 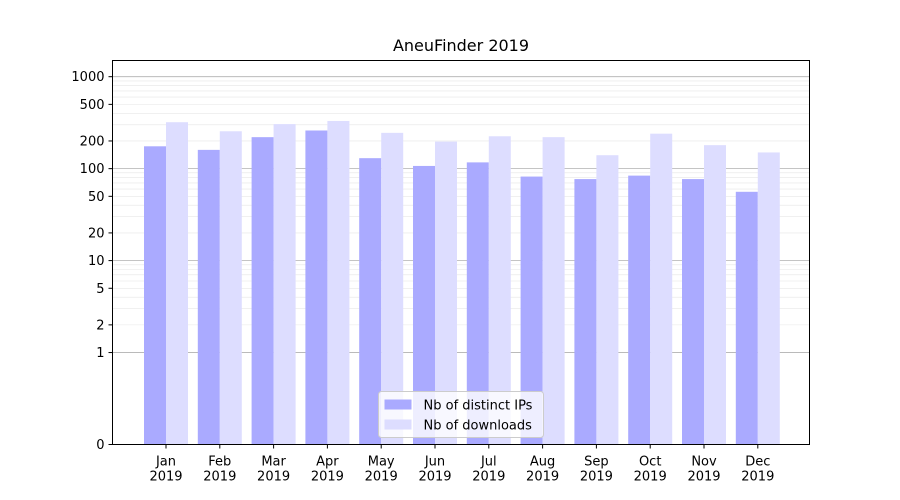 What do you see at coordinates (96, 261) in the screenshot?
I see `y-tick-label: 10` at bounding box center [96, 261].